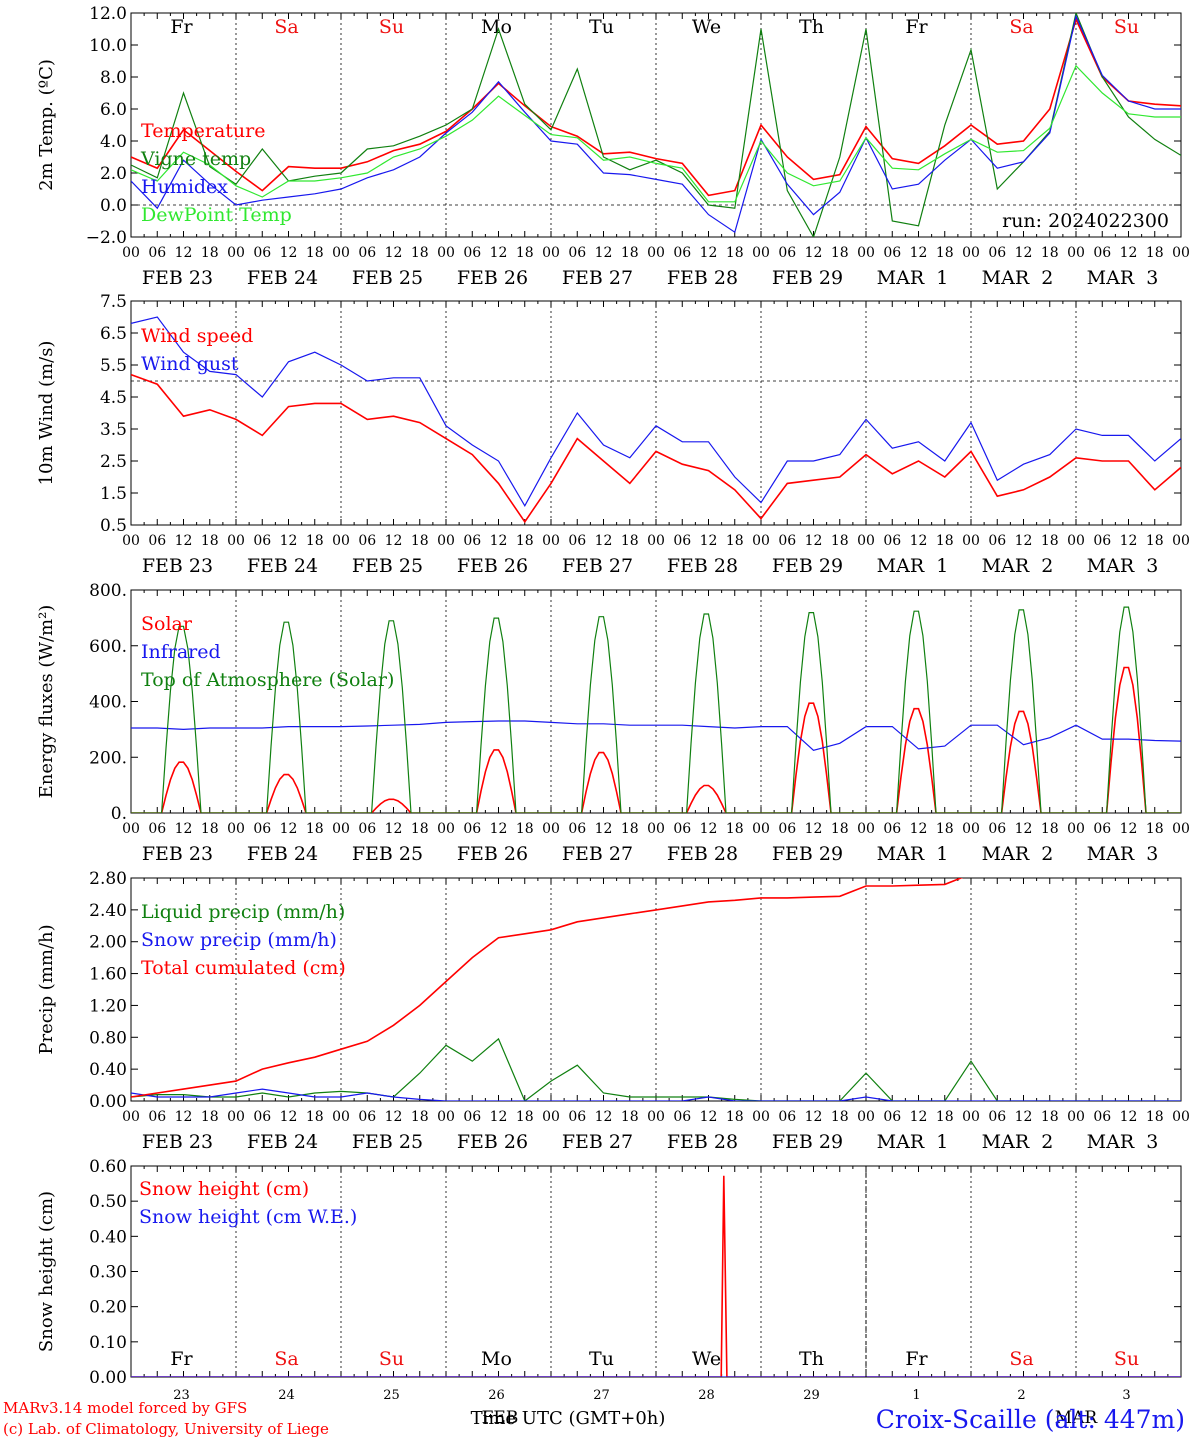 The width and height of the screenshot is (1194, 1440). What do you see at coordinates (1123, 278) in the screenshot?
I see `x-date-label: MAR 3` at bounding box center [1123, 278].